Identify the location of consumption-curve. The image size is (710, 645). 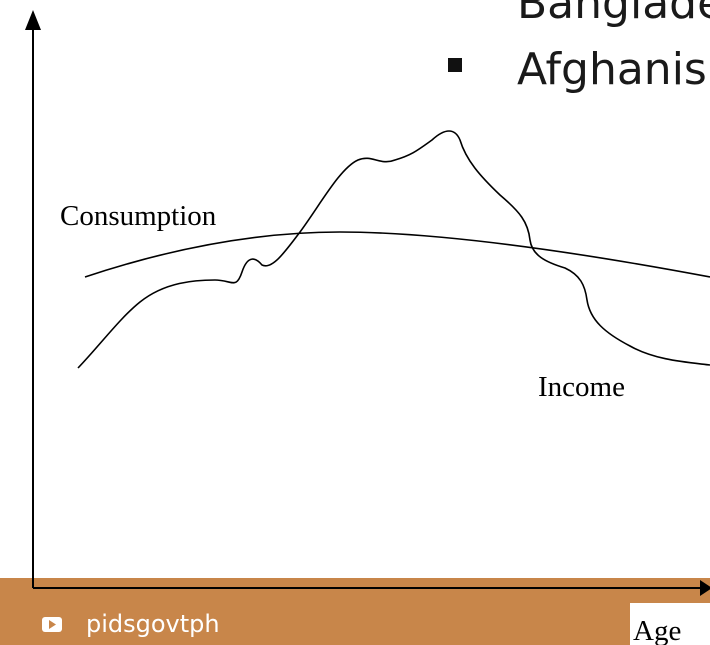
(397, 254).